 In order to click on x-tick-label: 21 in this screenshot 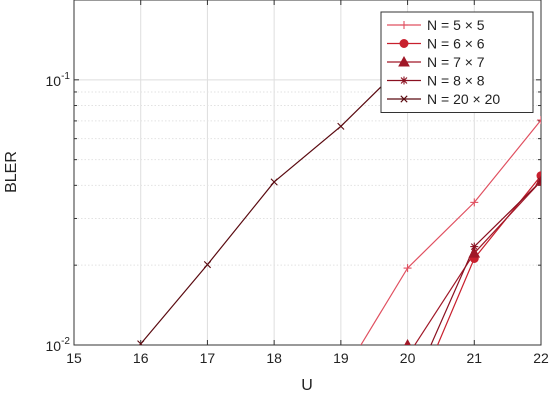, I will do `click(474, 358)`.